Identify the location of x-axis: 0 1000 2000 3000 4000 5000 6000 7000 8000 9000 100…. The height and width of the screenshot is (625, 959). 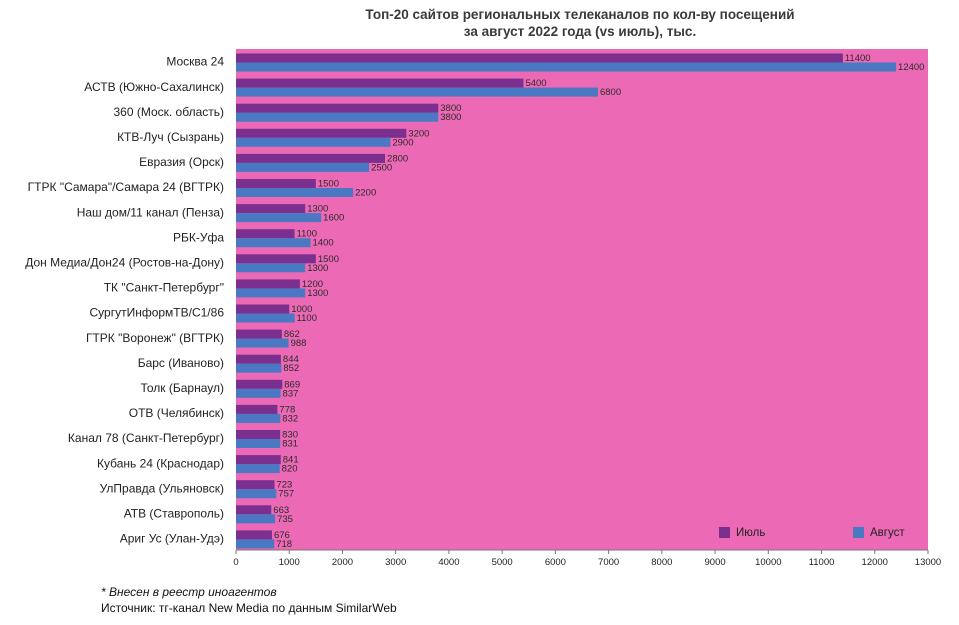
(587, 558).